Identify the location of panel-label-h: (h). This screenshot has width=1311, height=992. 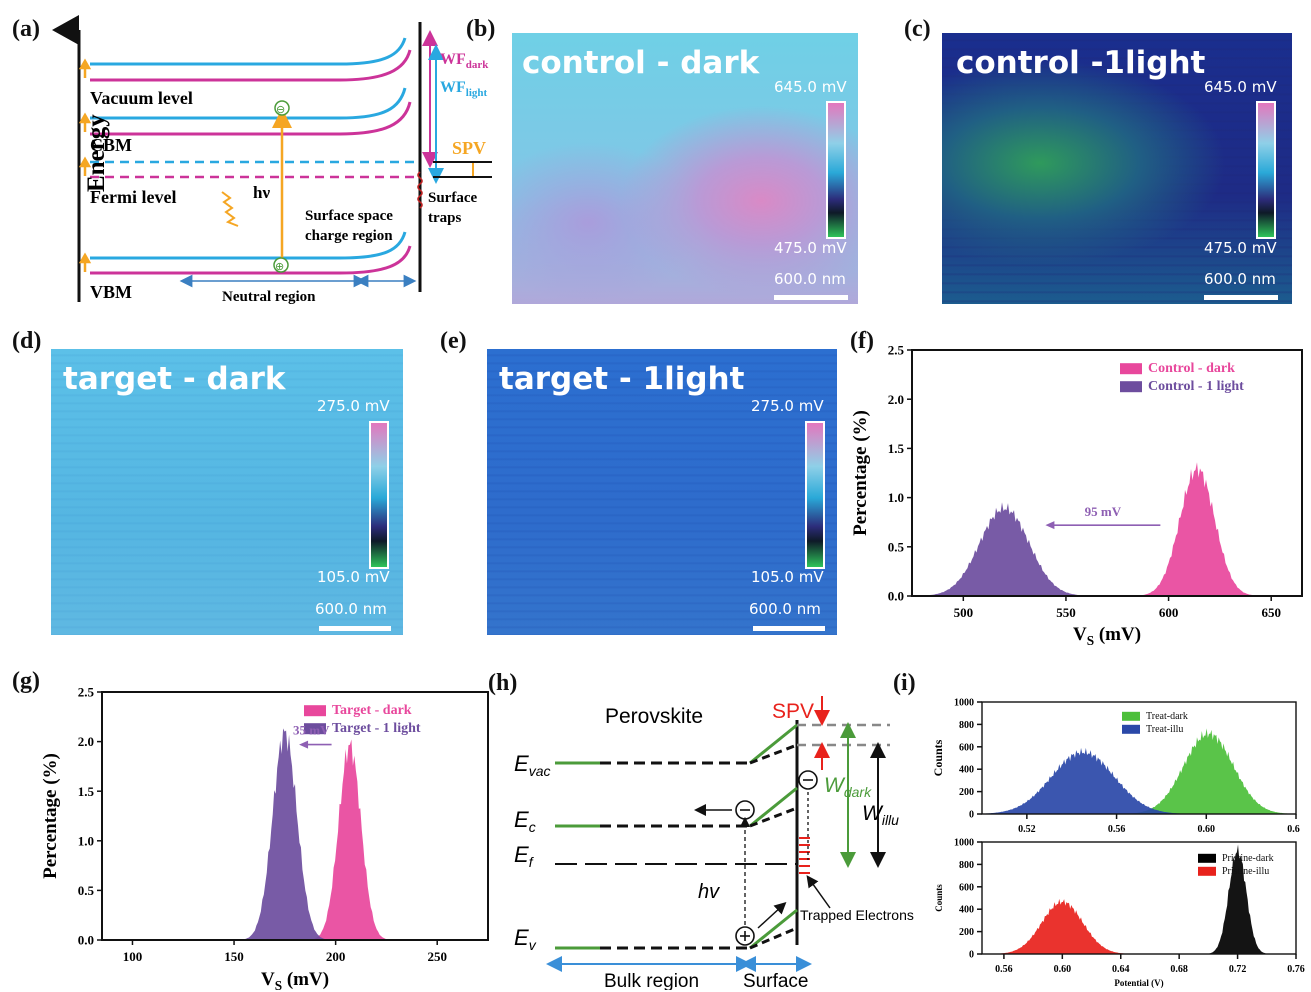
(503, 683).